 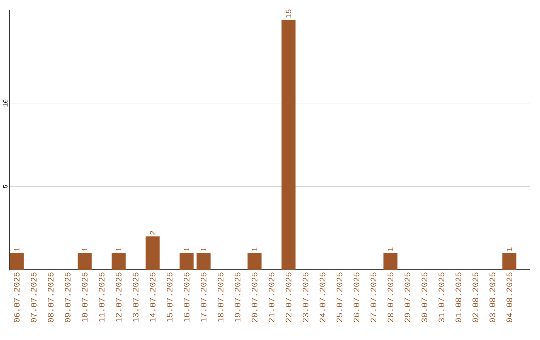 I want to click on x-tick-label: 27.07.2025, so click(x=373, y=297).